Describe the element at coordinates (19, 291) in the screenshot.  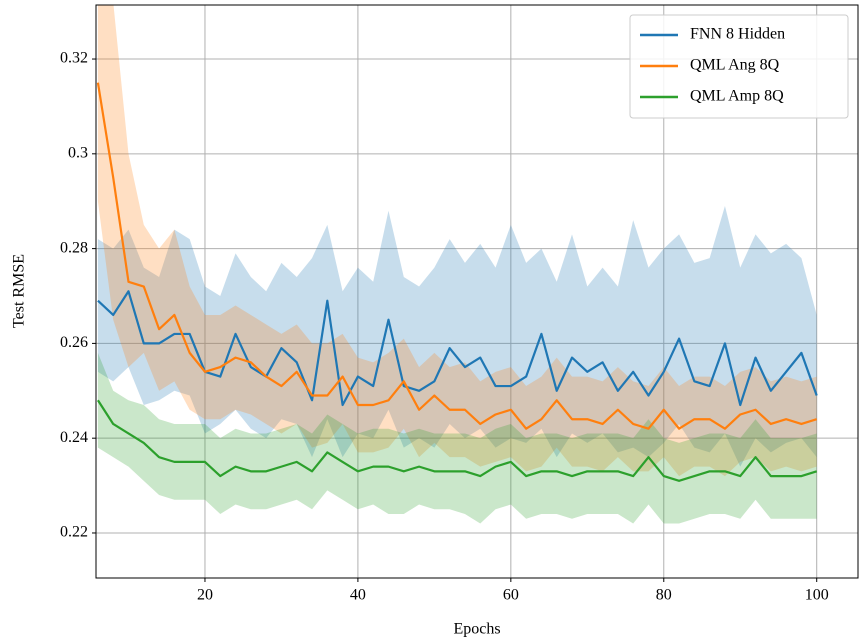
I see `y-axis-label: Test RMSE` at that location.